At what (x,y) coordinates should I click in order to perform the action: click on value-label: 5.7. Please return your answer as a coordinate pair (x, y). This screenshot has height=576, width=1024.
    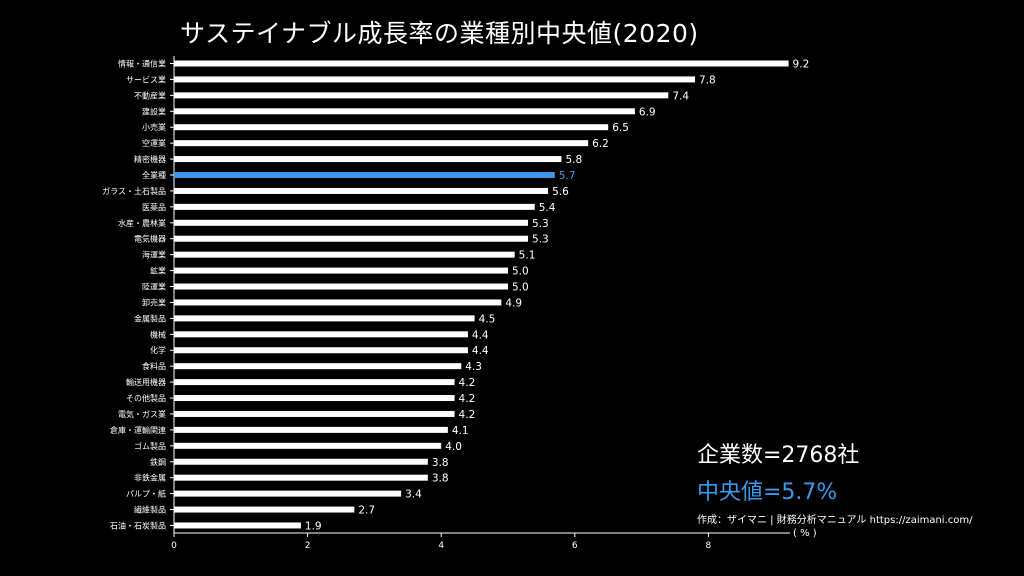
    Looking at the image, I should click on (567, 176).